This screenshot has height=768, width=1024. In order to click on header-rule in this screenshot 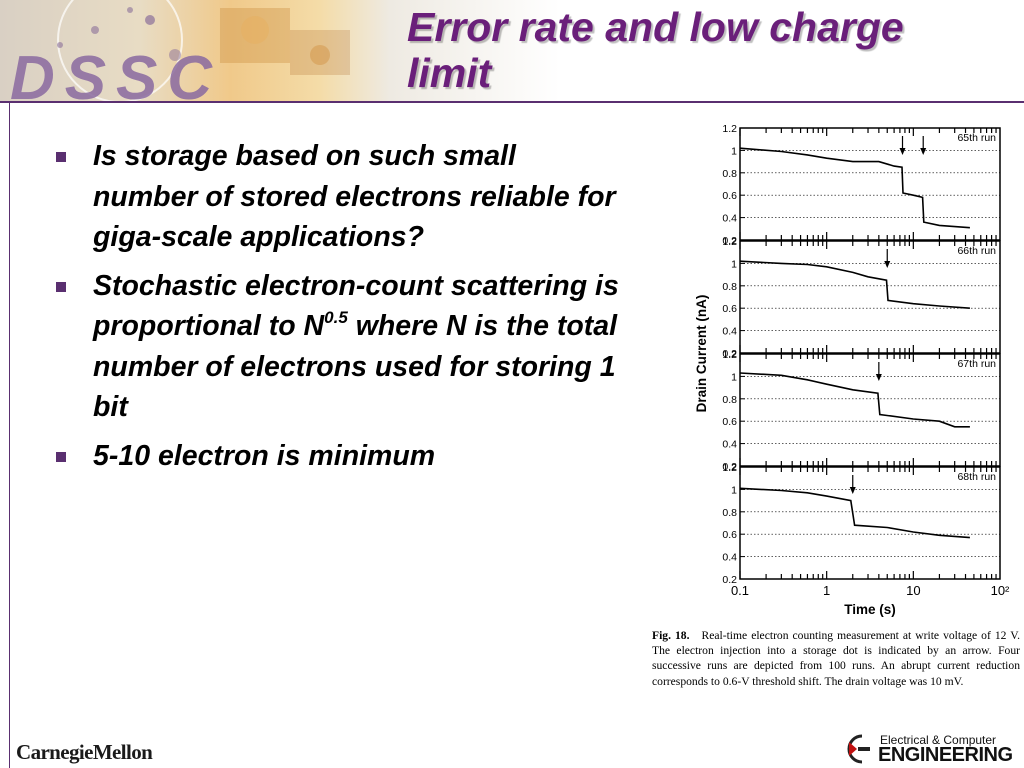, I will do `click(512, 102)`.